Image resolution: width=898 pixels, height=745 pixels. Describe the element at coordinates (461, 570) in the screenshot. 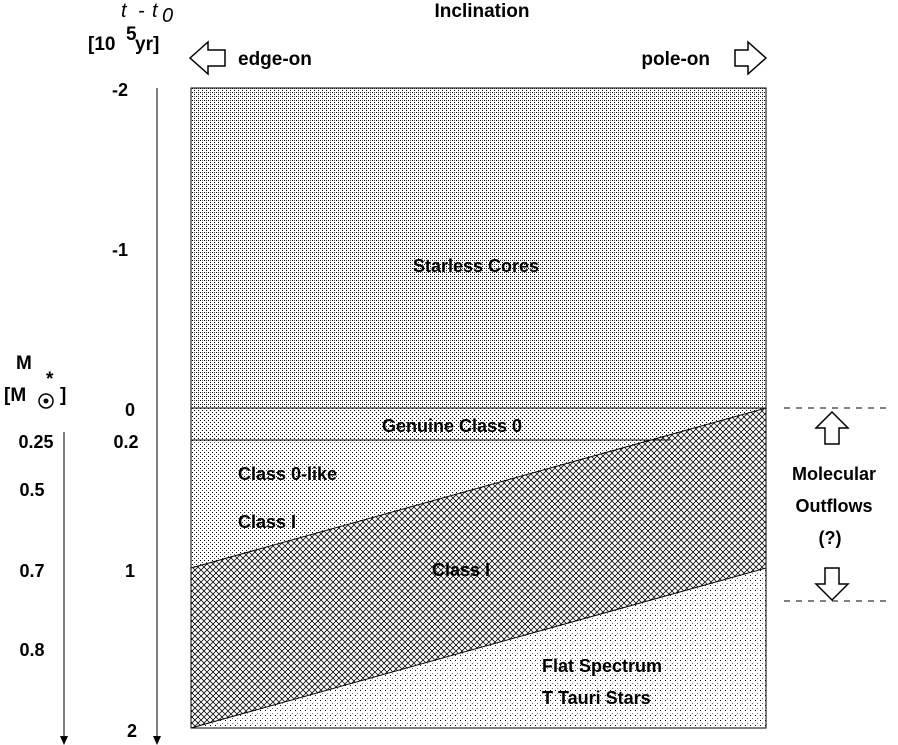

I see `class1-center-label: Class I` at that location.